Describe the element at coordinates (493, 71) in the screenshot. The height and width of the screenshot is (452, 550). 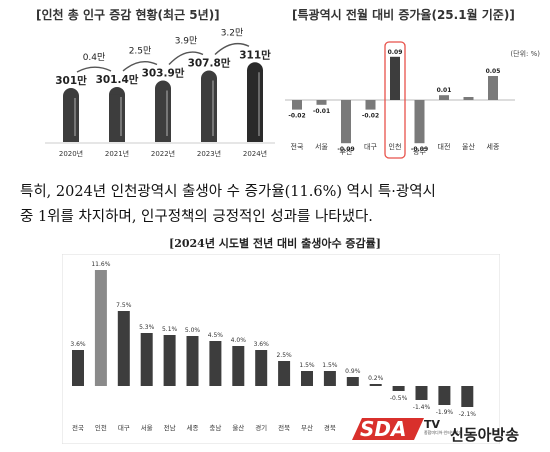
I see `growth-value-label: 0.05` at that location.